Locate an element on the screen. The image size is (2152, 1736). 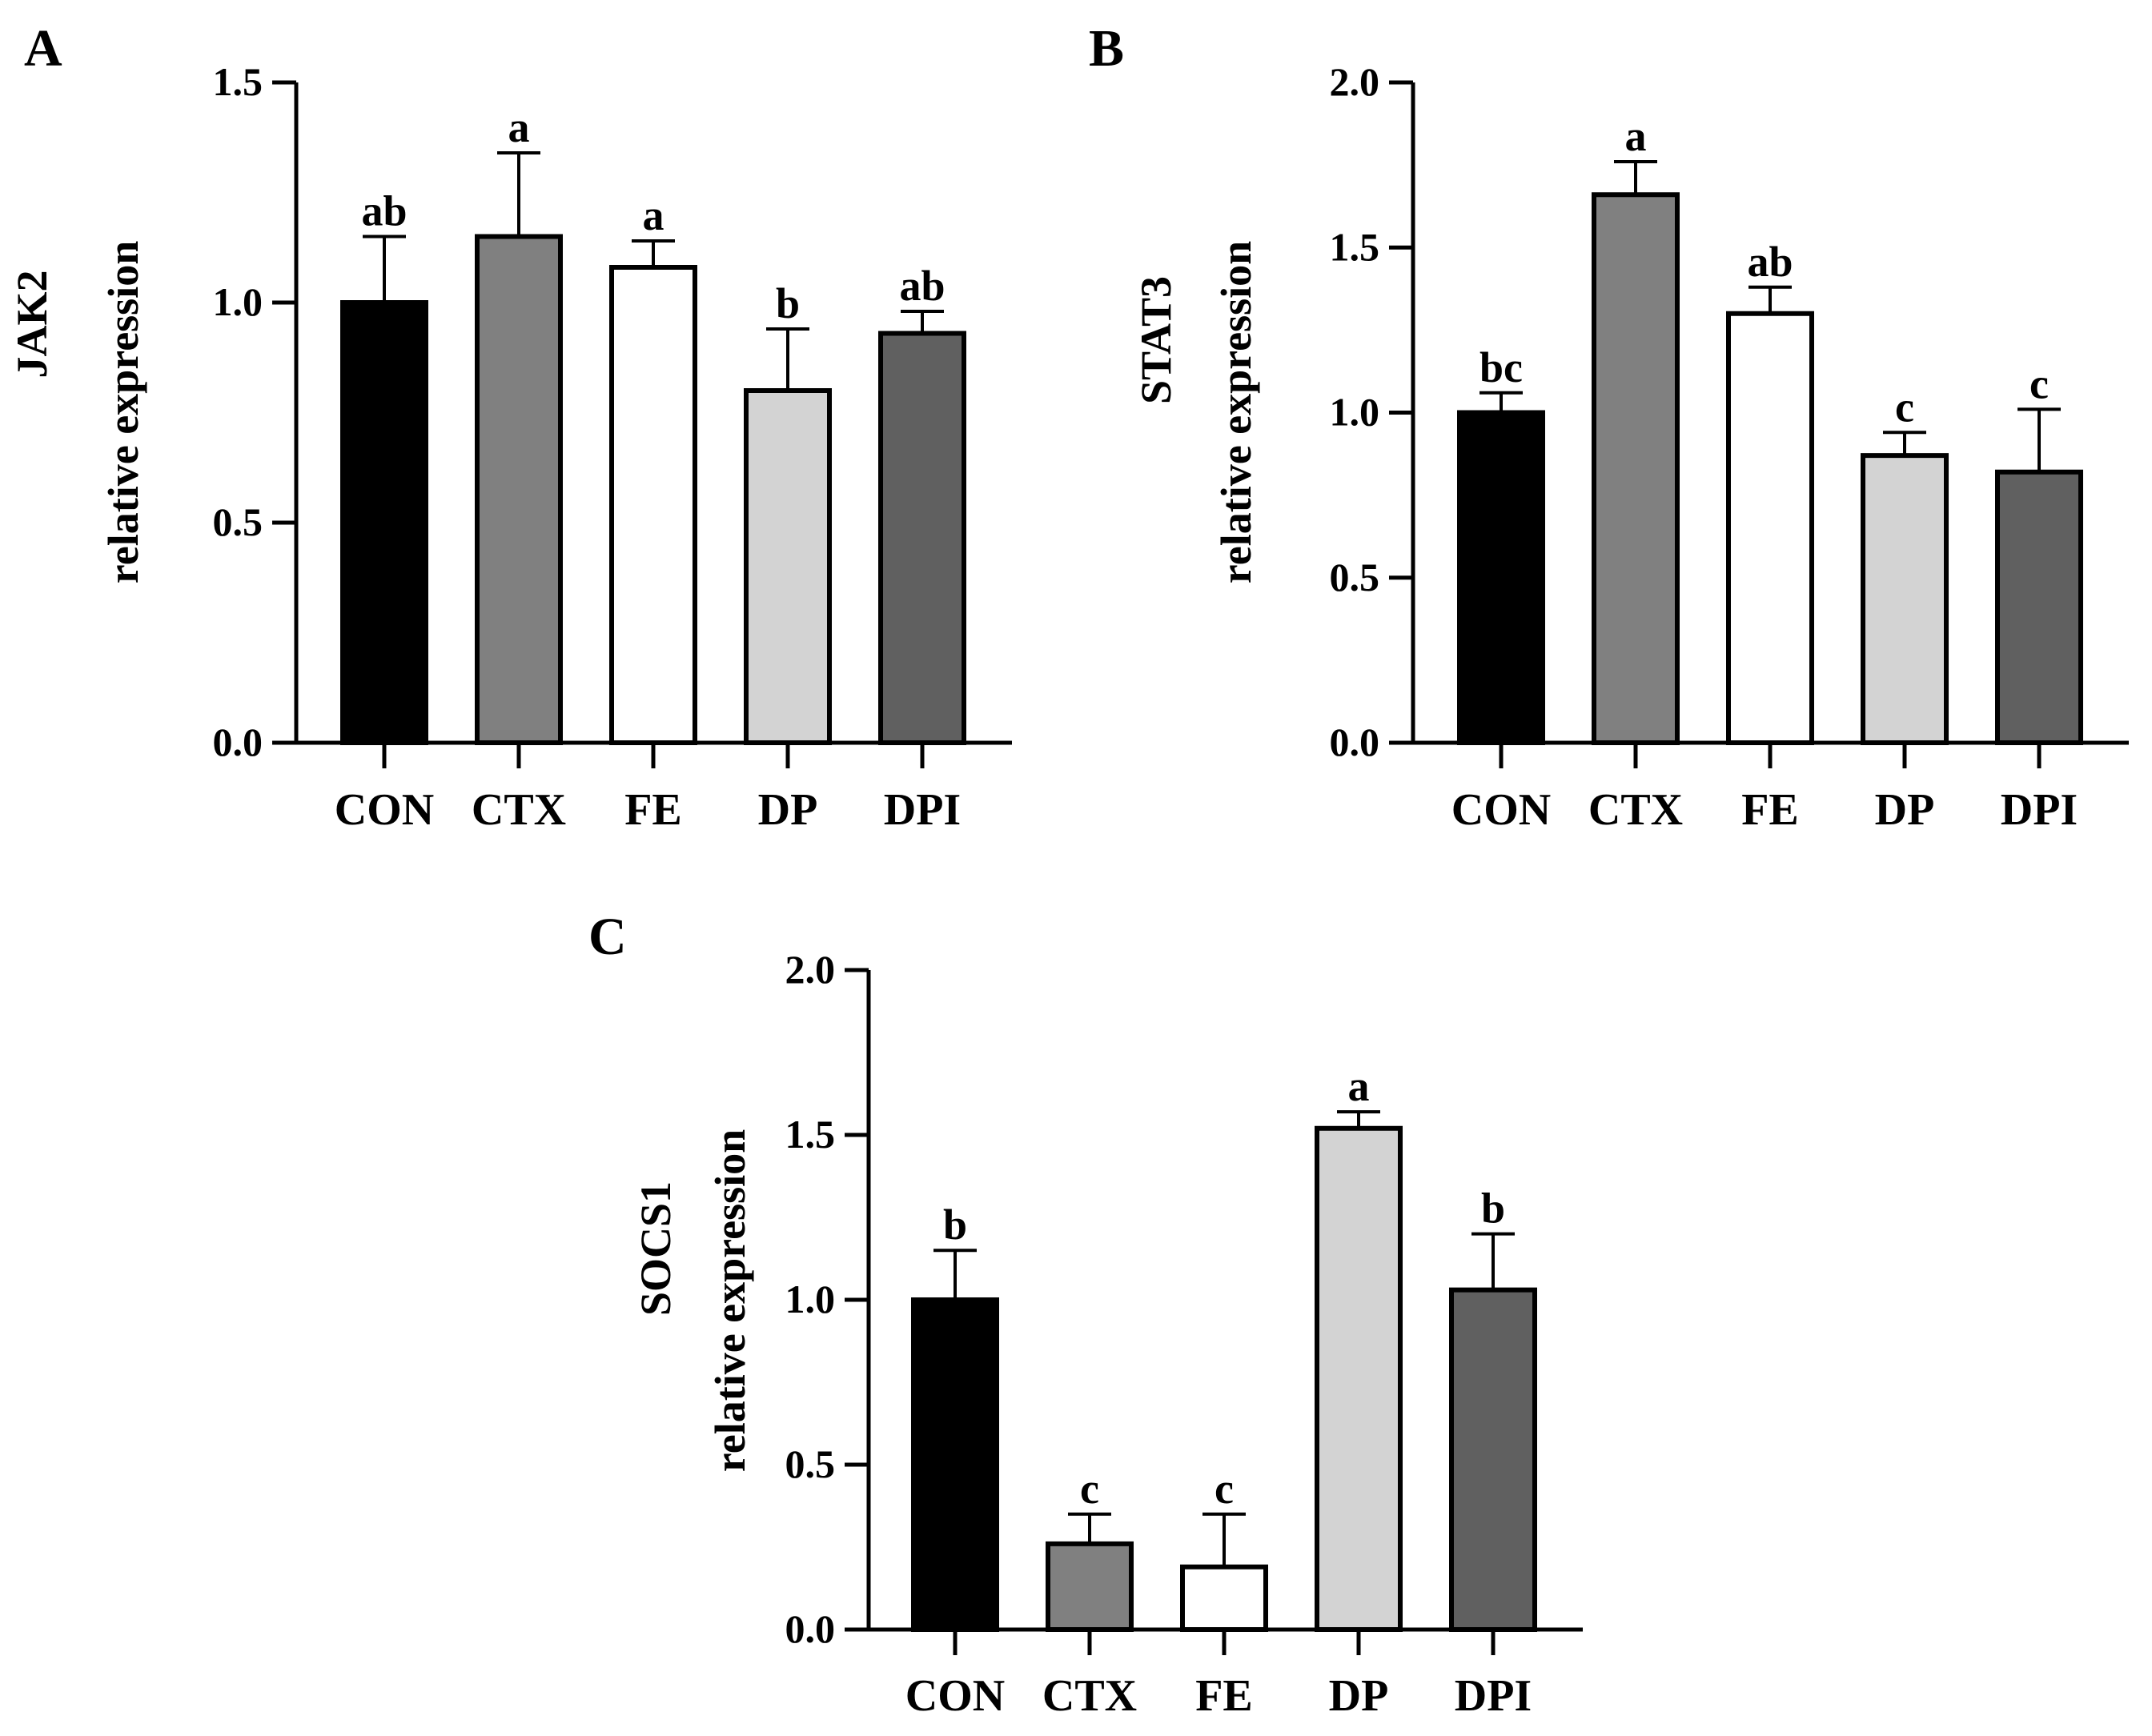
panel-letter: C is located at coordinates (608, 937).